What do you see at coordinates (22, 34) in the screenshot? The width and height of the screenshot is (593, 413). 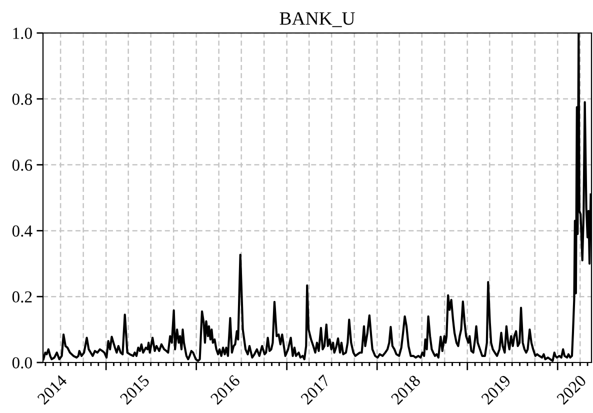 I see `y-tick-label: 1.0` at bounding box center [22, 34].